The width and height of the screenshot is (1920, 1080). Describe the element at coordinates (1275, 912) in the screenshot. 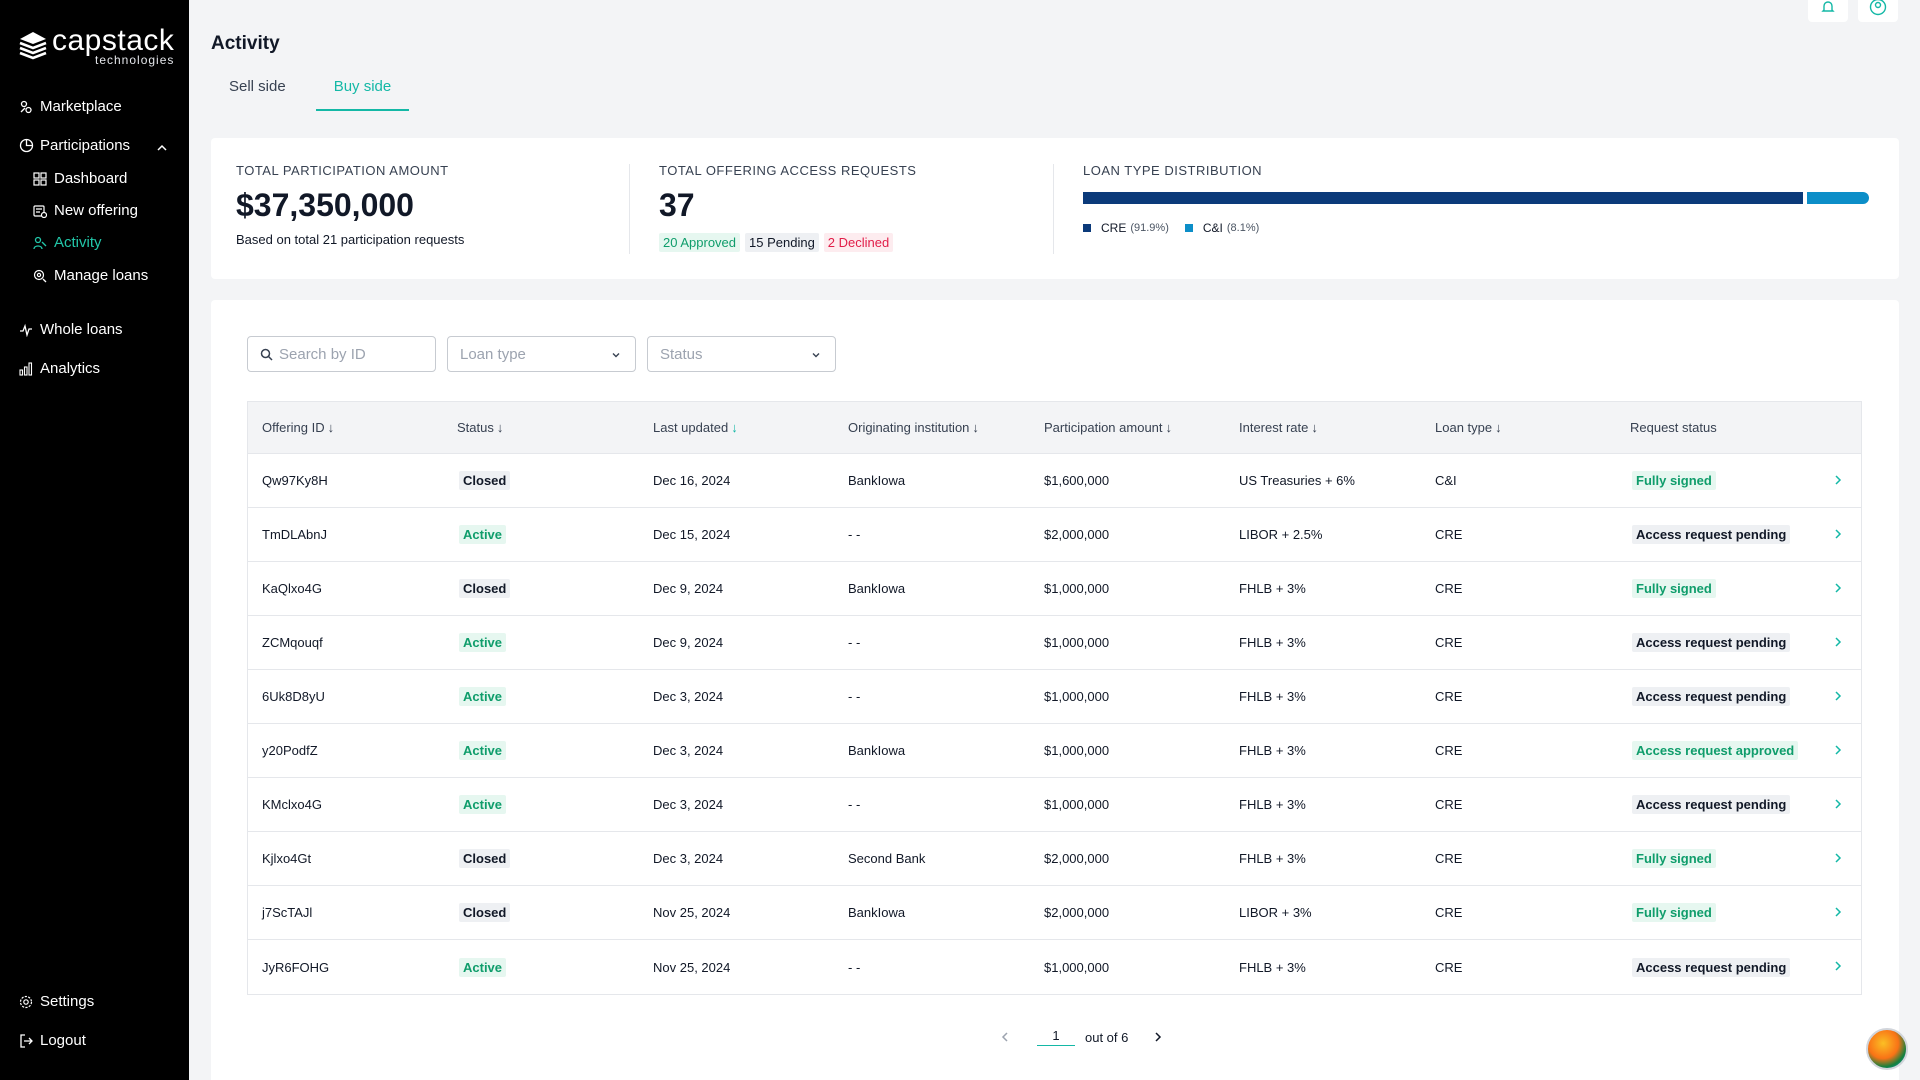

I see `cell-interest-rate: LIBOR + 3%` at that location.